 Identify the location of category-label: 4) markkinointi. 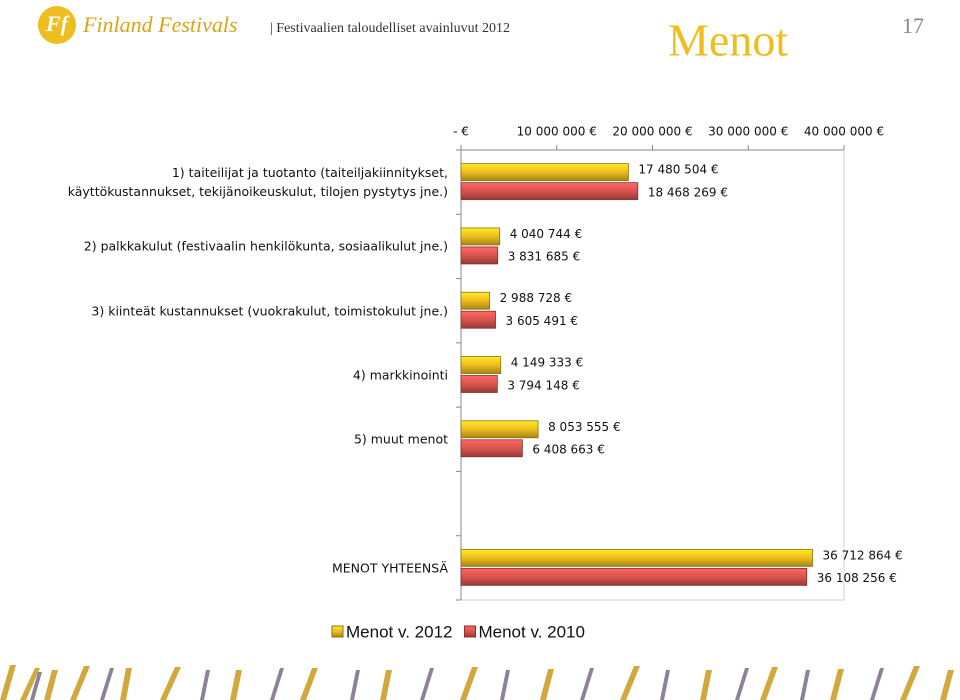
(400, 375).